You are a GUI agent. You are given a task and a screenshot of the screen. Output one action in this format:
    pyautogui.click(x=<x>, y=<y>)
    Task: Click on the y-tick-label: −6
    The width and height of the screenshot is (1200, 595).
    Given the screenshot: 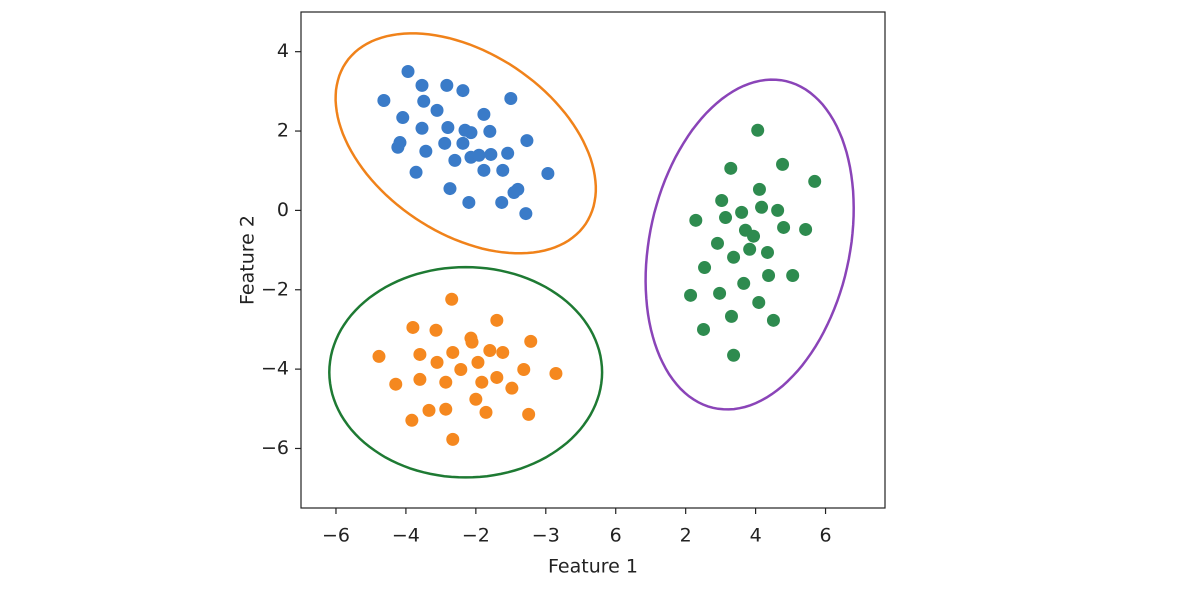 What is the action you would take?
    pyautogui.click(x=275, y=448)
    